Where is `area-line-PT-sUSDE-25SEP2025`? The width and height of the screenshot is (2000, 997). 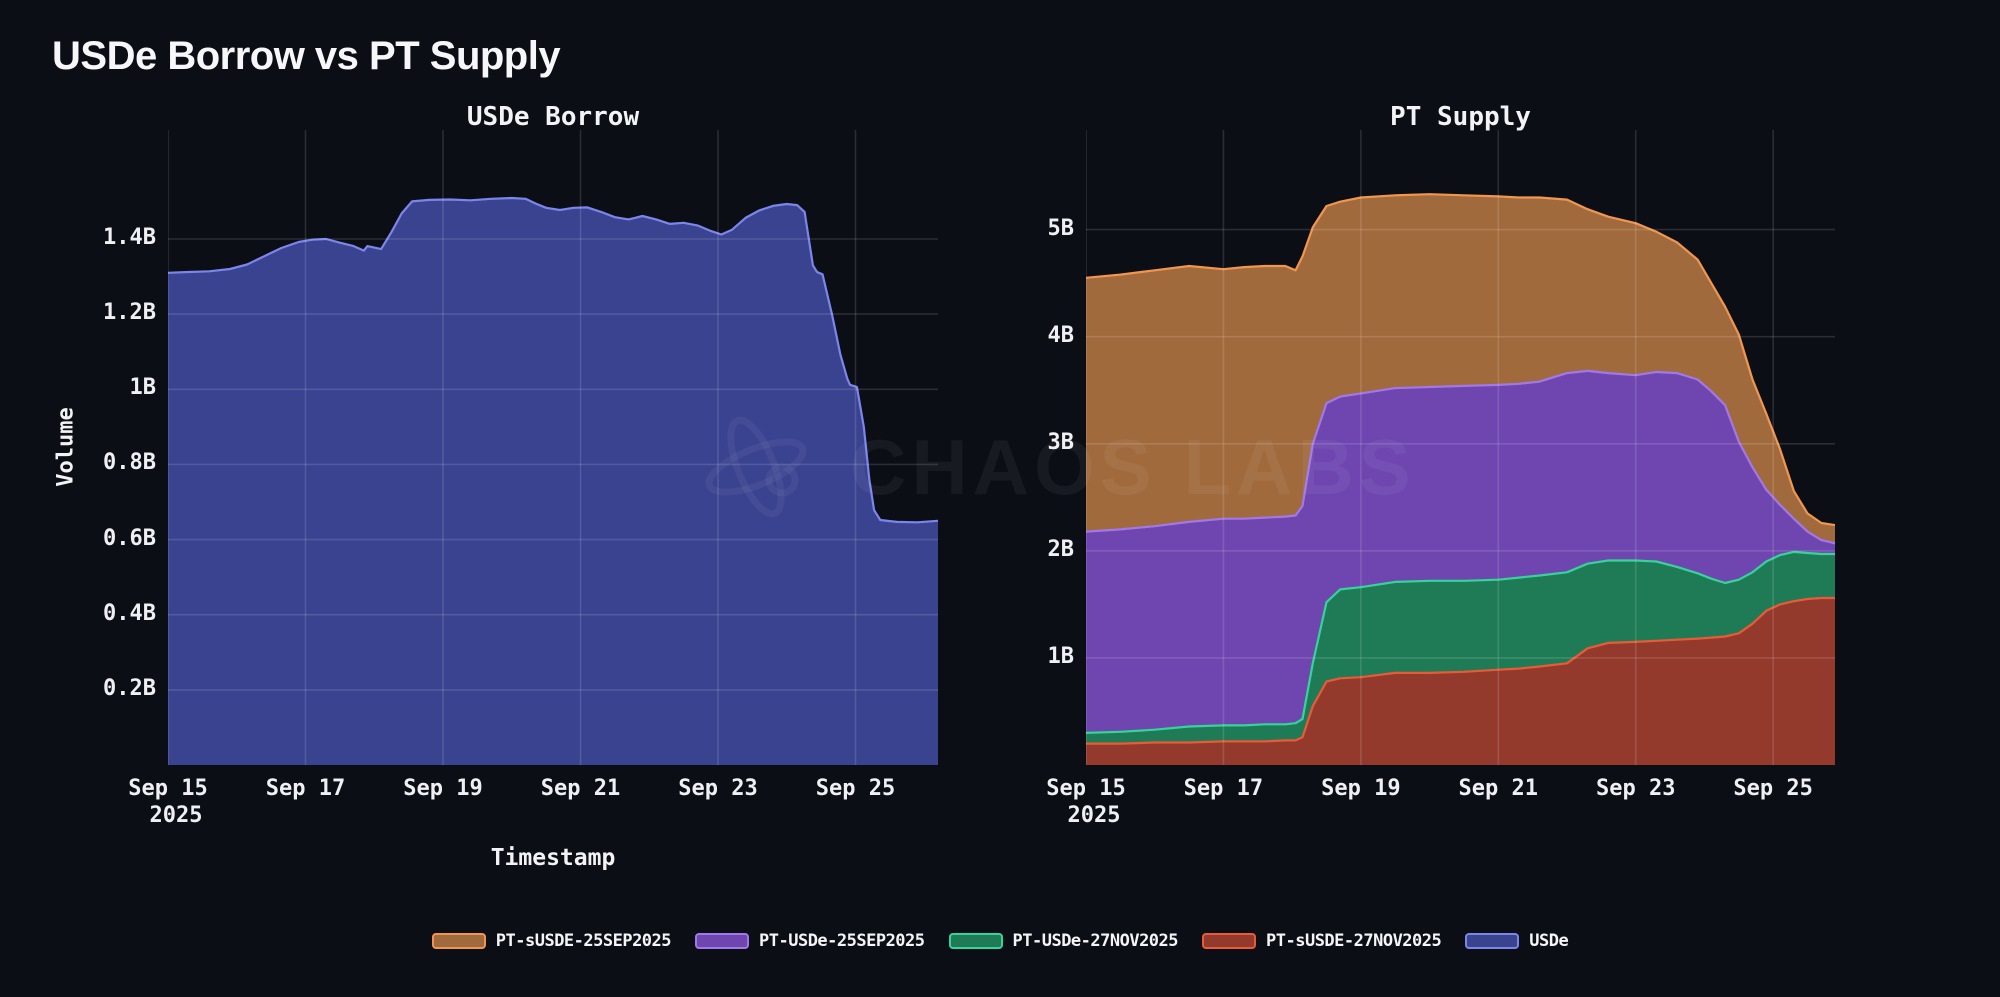 area-line-PT-sUSDE-25SEP2025 is located at coordinates (1460, 360).